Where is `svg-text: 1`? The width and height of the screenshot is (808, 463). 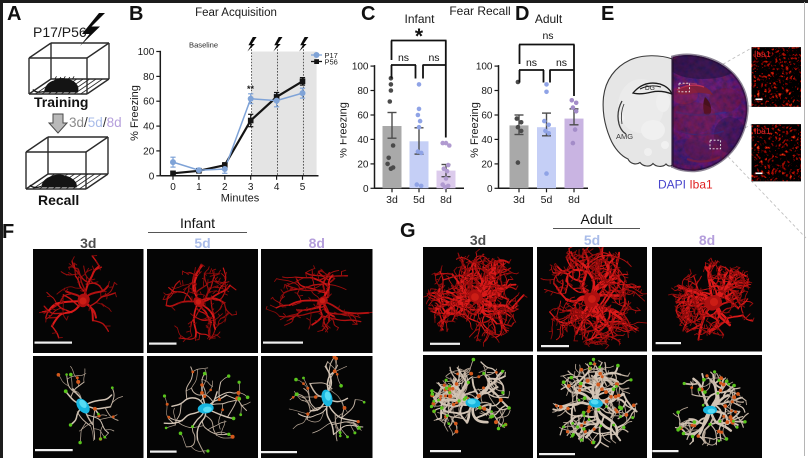
svg-text: 1 is located at coordinates (199, 187).